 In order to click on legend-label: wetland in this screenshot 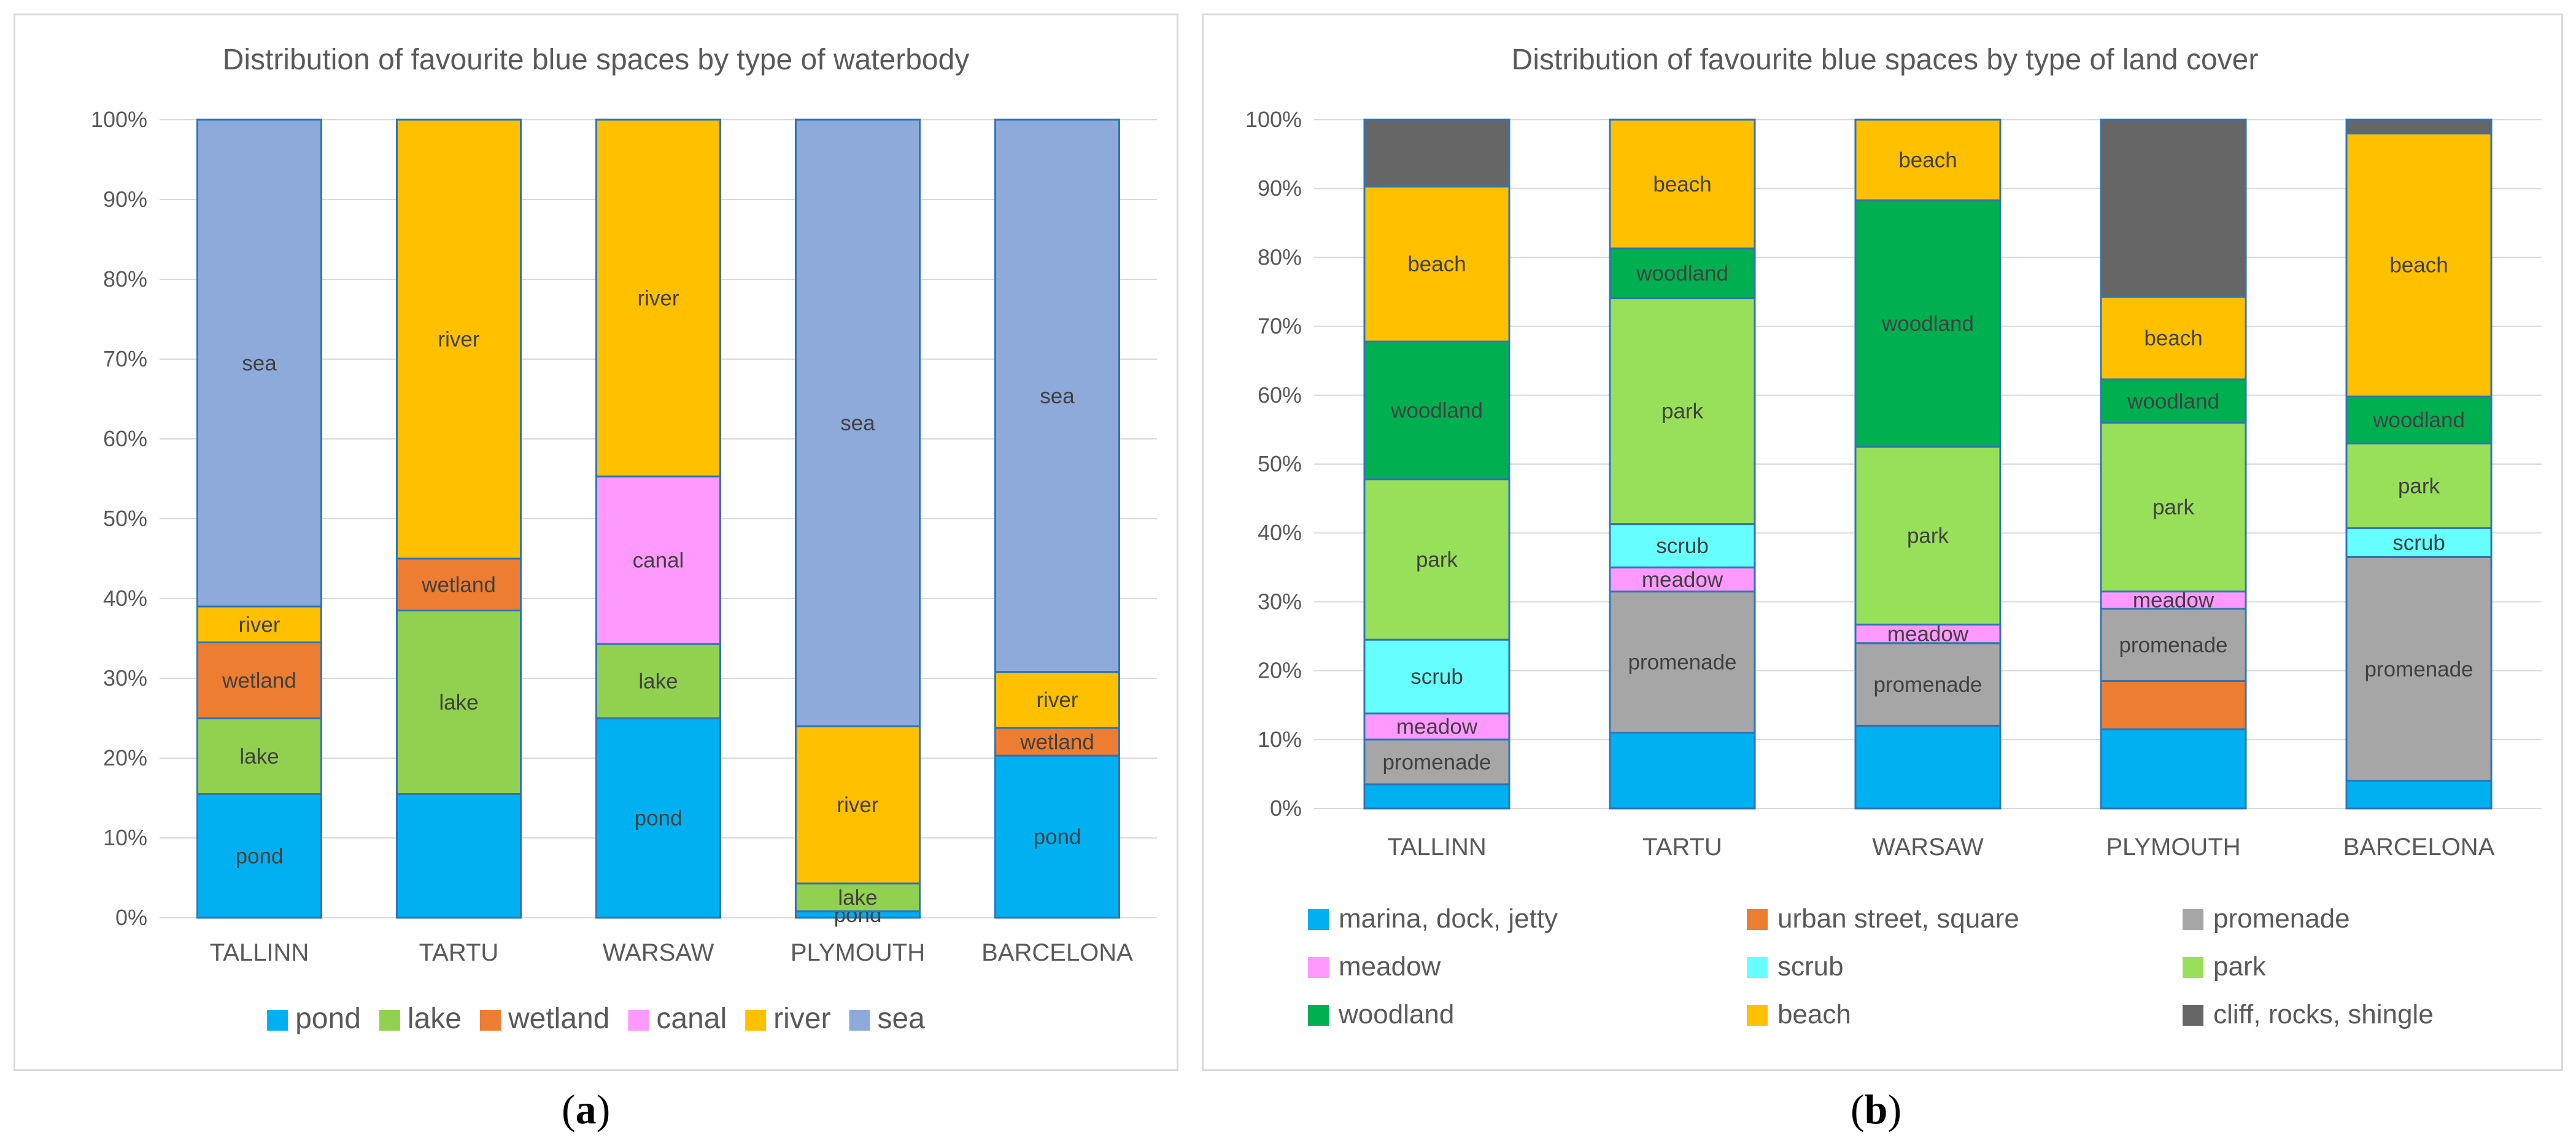, I will do `click(558, 1018)`.